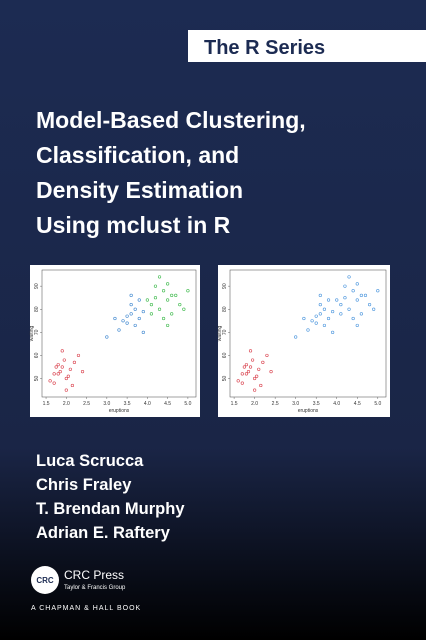 This screenshot has width=426, height=640. What do you see at coordinates (66, 404) in the screenshot?
I see `x-tick-label: 2.0` at bounding box center [66, 404].